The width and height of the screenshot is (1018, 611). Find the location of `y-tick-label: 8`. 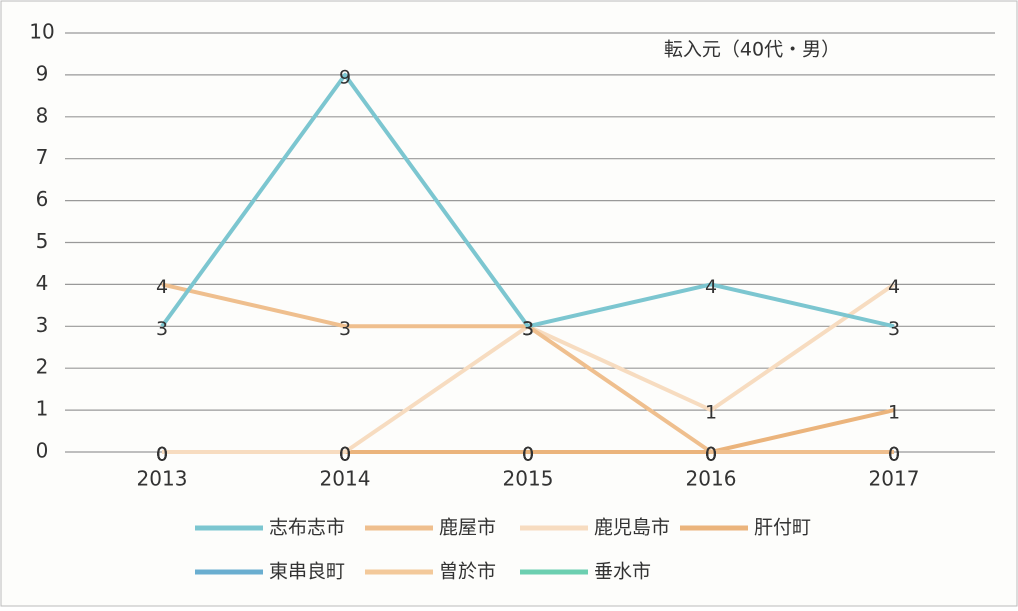

y-tick-label: 8 is located at coordinates (42, 115).